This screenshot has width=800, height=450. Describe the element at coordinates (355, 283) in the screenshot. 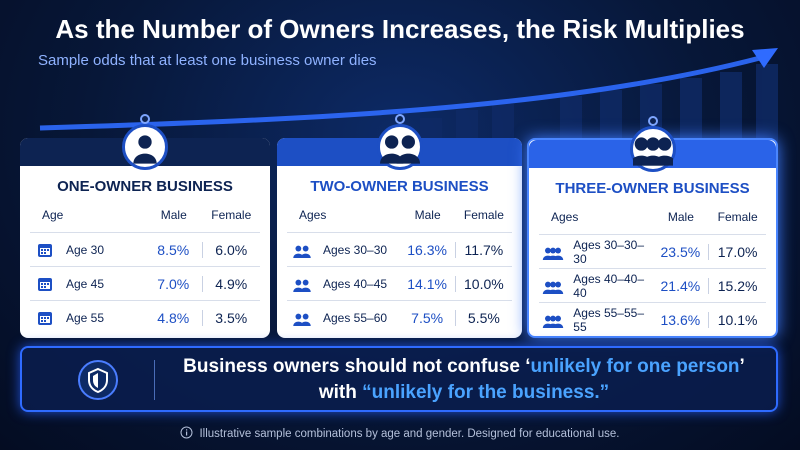

I see `age-label: Ages 40–45` at that location.